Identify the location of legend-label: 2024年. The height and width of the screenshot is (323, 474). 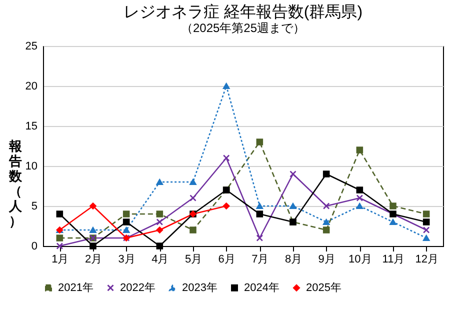
(262, 288).